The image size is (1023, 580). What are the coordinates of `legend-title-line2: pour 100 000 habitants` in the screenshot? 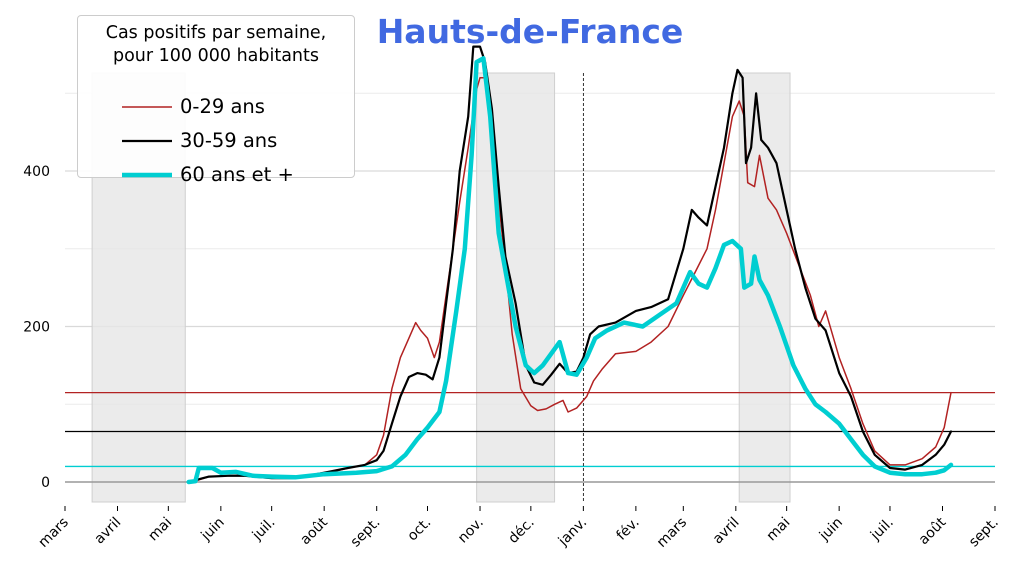 It's located at (216, 56).